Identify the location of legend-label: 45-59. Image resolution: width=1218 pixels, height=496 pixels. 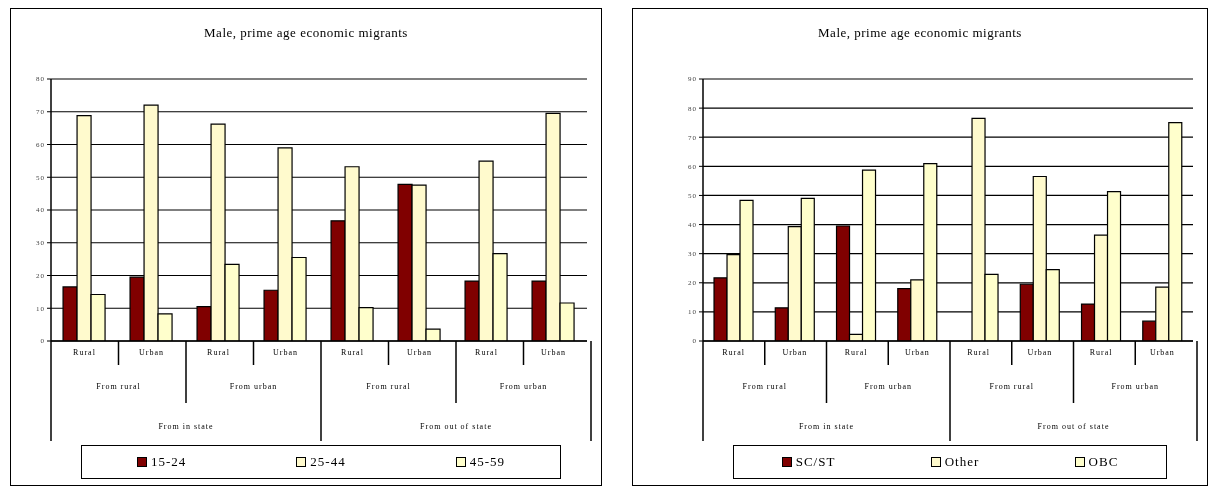
(486, 462).